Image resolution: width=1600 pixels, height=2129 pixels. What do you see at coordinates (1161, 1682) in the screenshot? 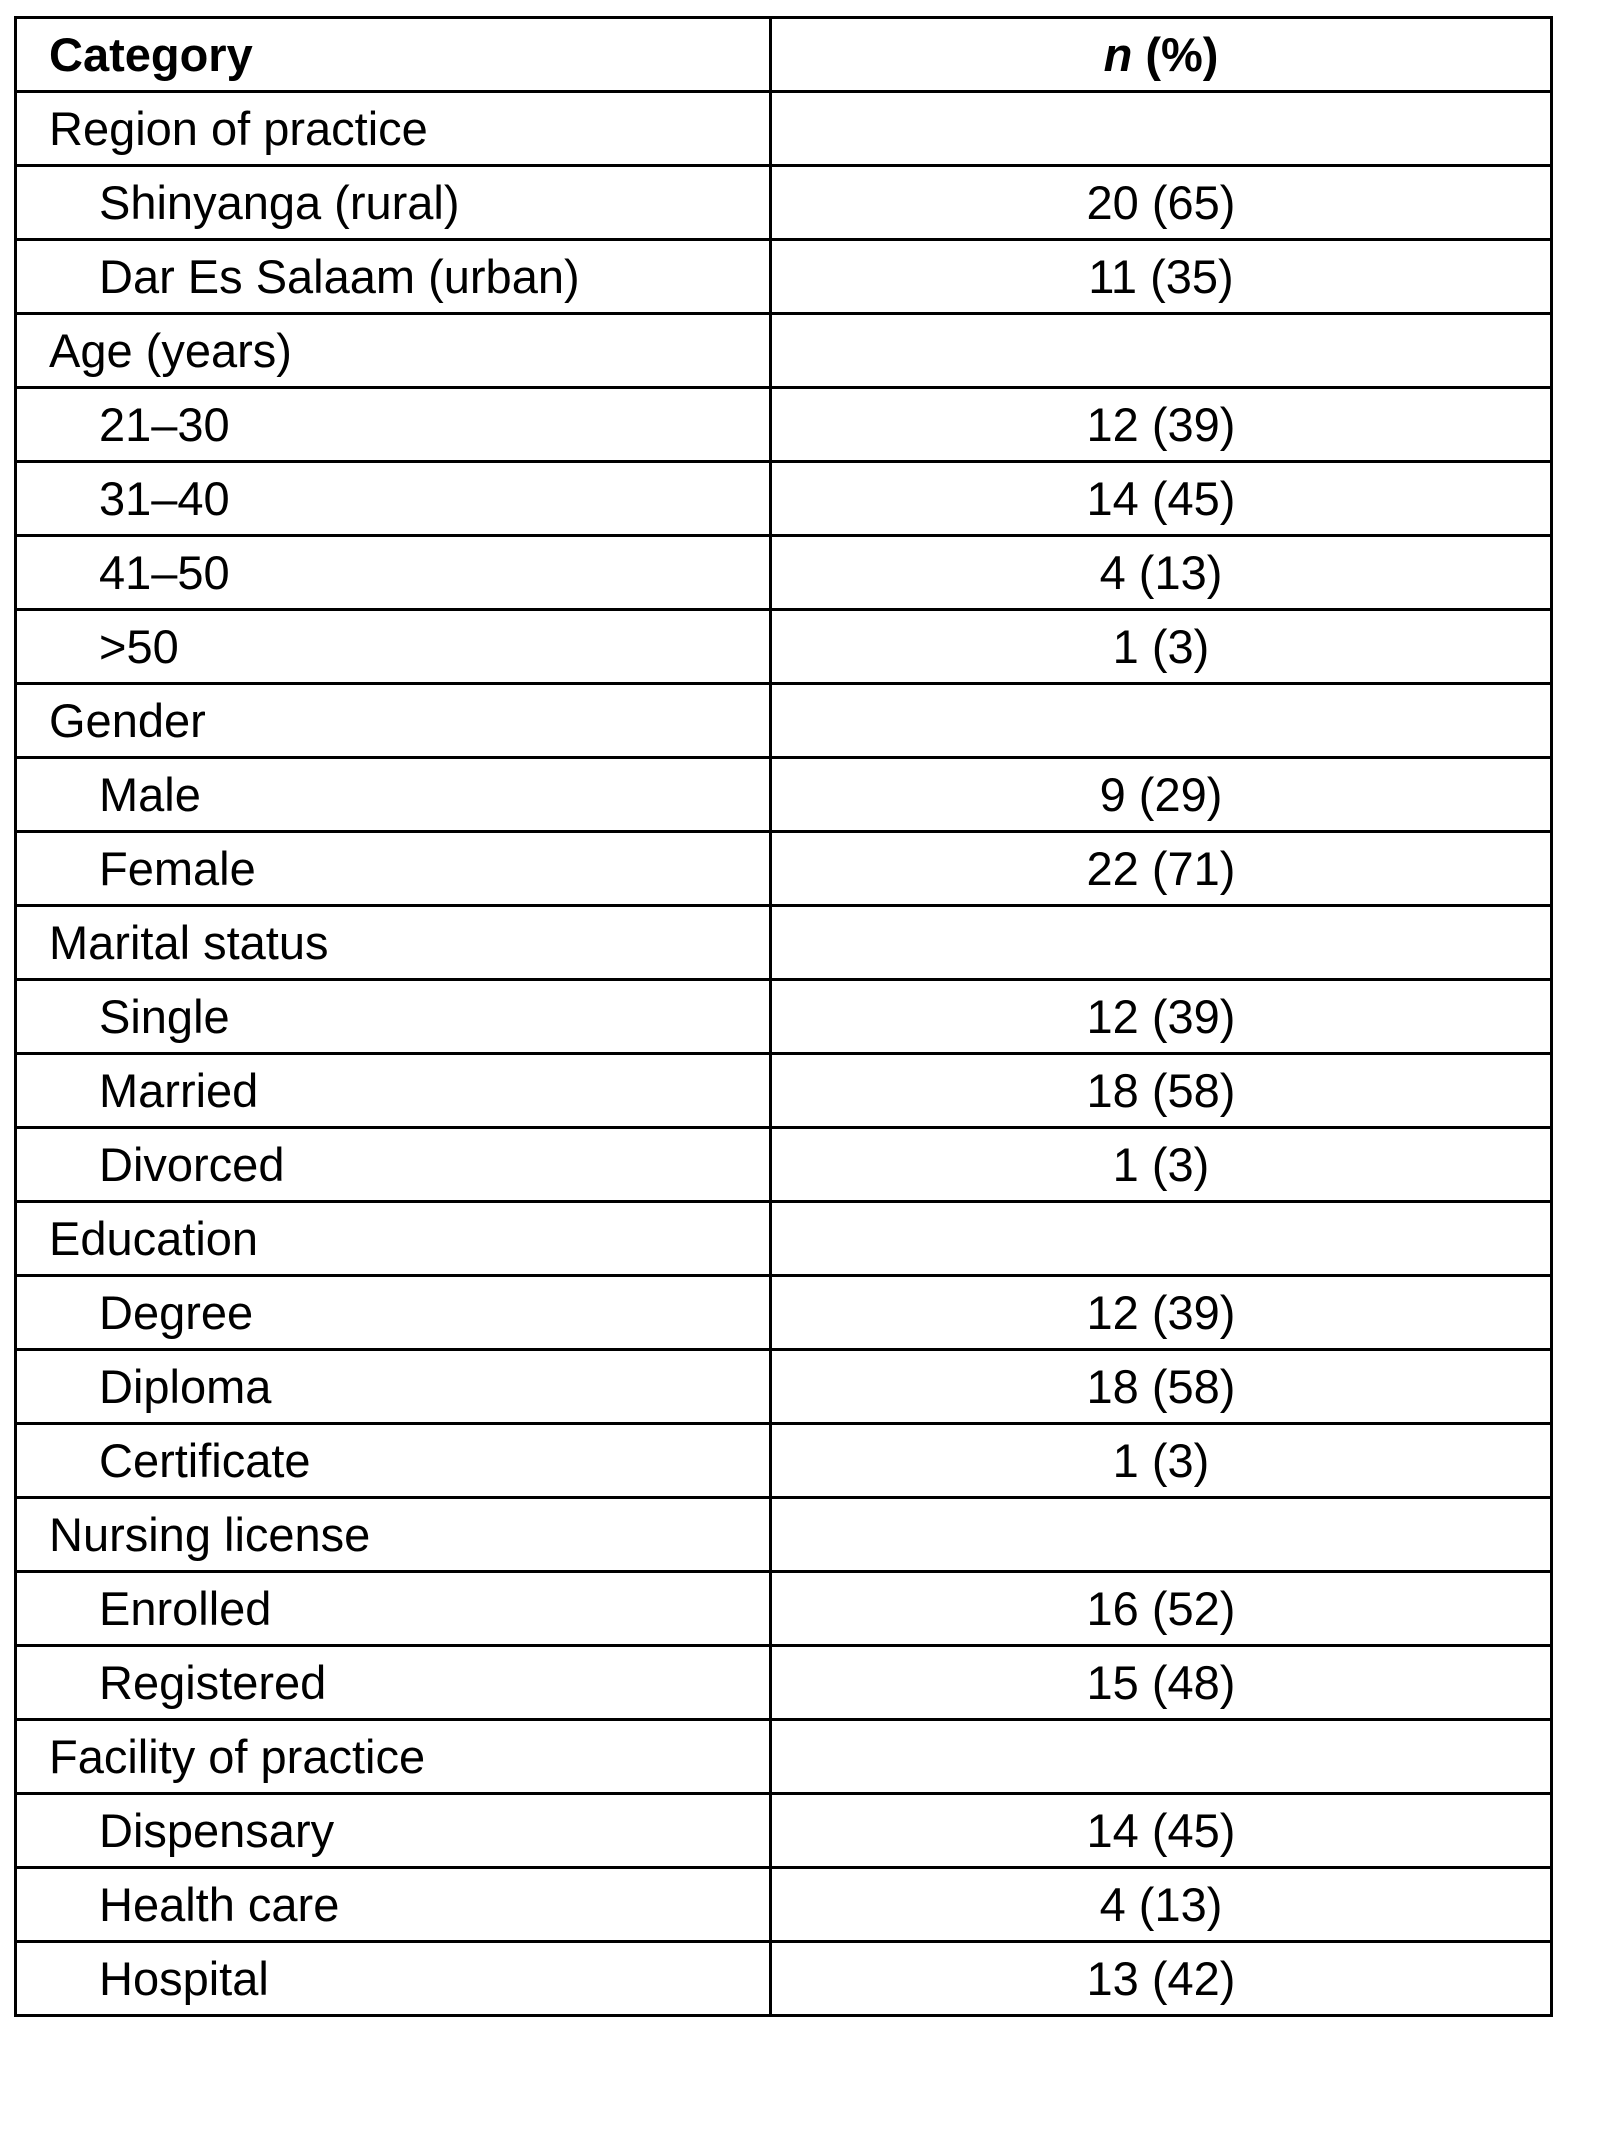
I see `item-value: 15 (48)` at bounding box center [1161, 1682].